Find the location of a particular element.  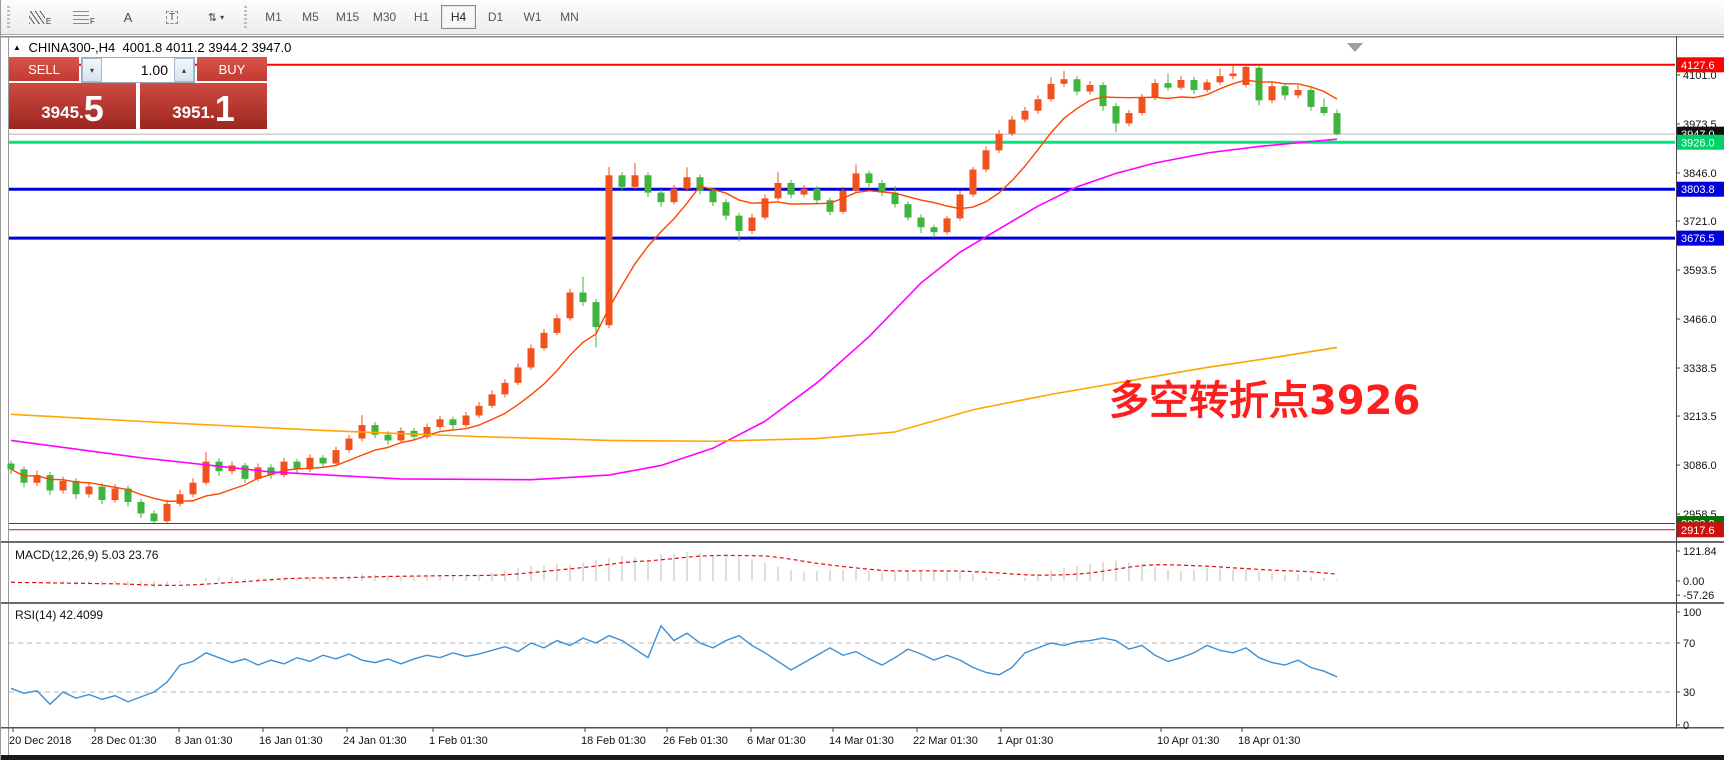

volume-input: 1.00 is located at coordinates (154, 70).